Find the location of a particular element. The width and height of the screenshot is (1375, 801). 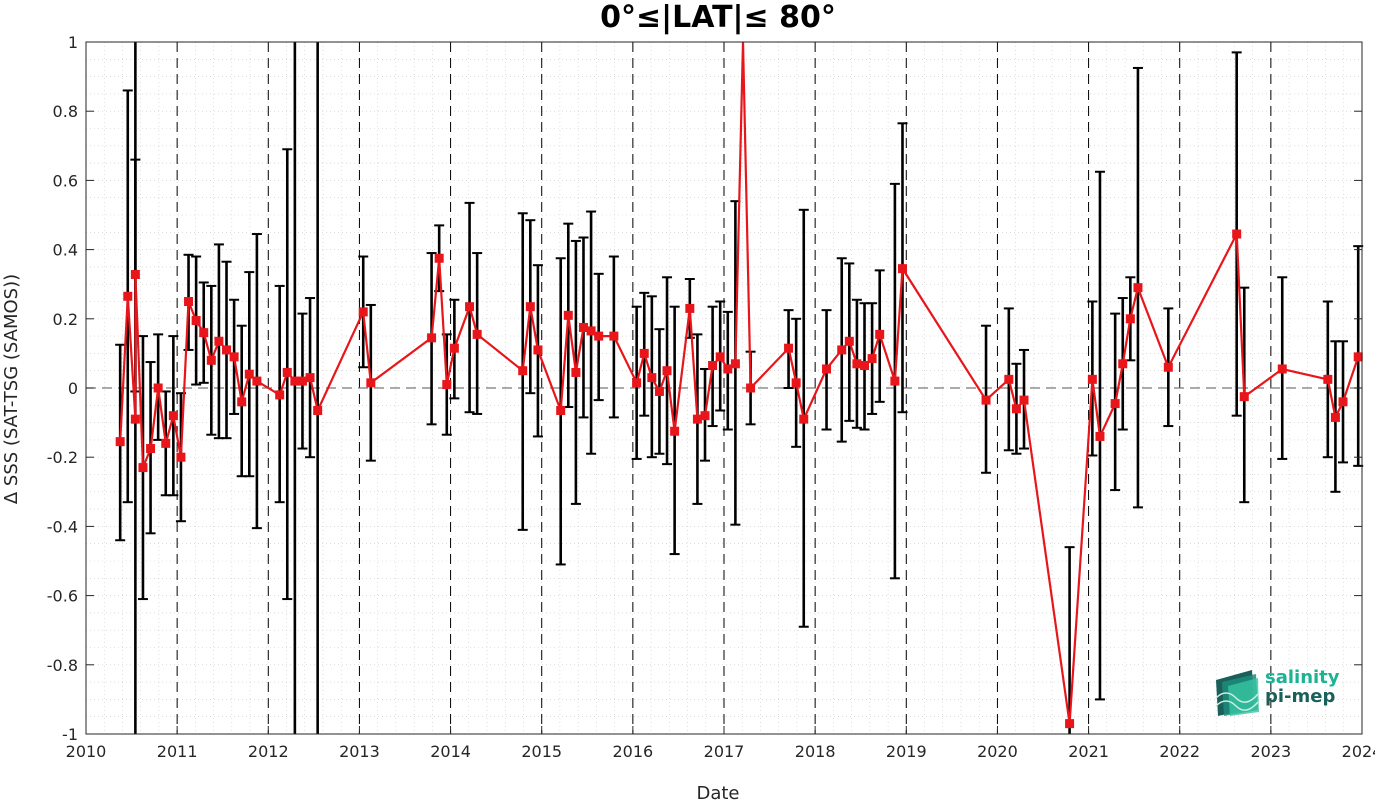

chart-title: 0°≤|LAT|≤ 80° is located at coordinates (718, 17).